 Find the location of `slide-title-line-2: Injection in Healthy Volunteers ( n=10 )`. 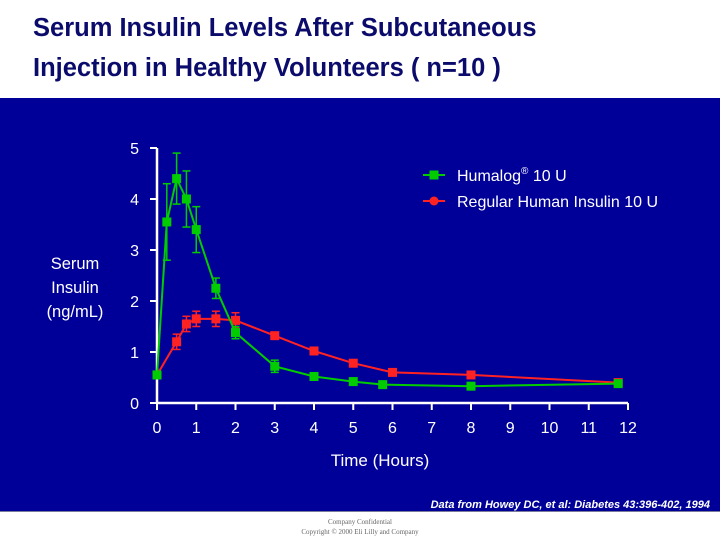

slide-title-line-2: Injection in Healthy Volunteers ( n=10 ) is located at coordinates (267, 68).